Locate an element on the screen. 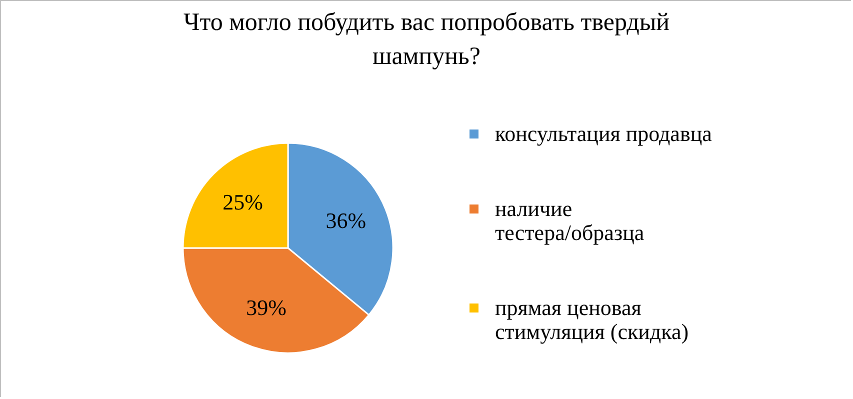 The image size is (853, 399). data-label: 39% is located at coordinates (266, 307).